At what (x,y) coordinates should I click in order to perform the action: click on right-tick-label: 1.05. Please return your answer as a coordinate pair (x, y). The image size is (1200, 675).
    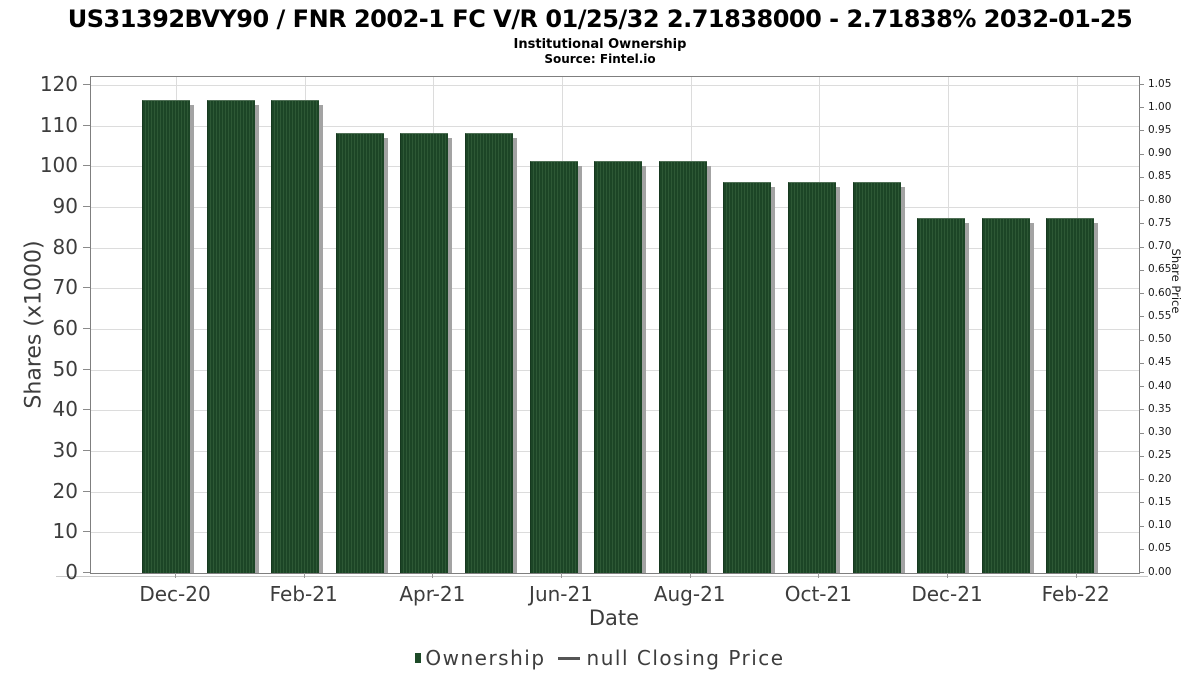
    Looking at the image, I should click on (1160, 83).